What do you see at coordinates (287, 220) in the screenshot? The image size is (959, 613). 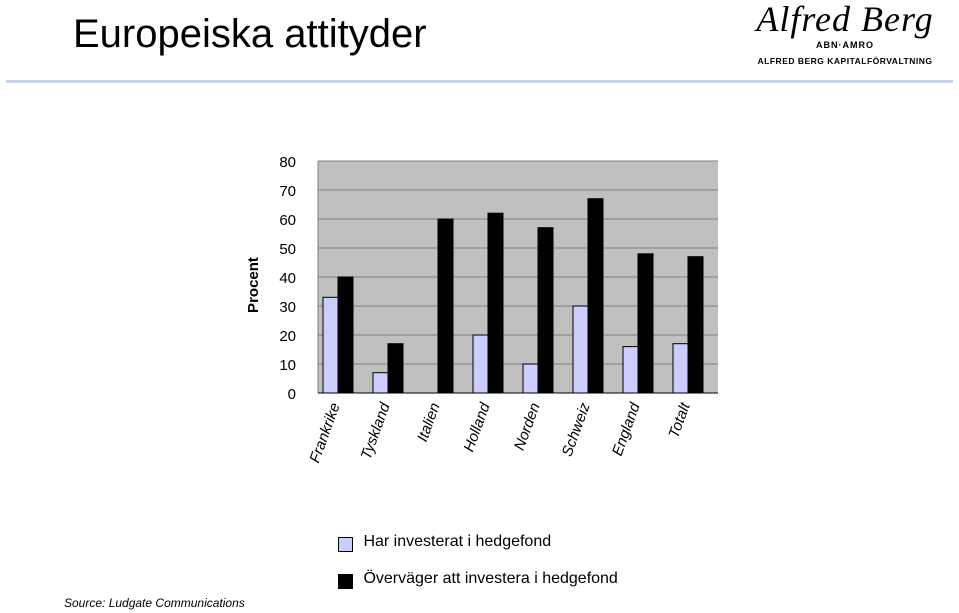 I see `y-tick-label: 60` at bounding box center [287, 220].